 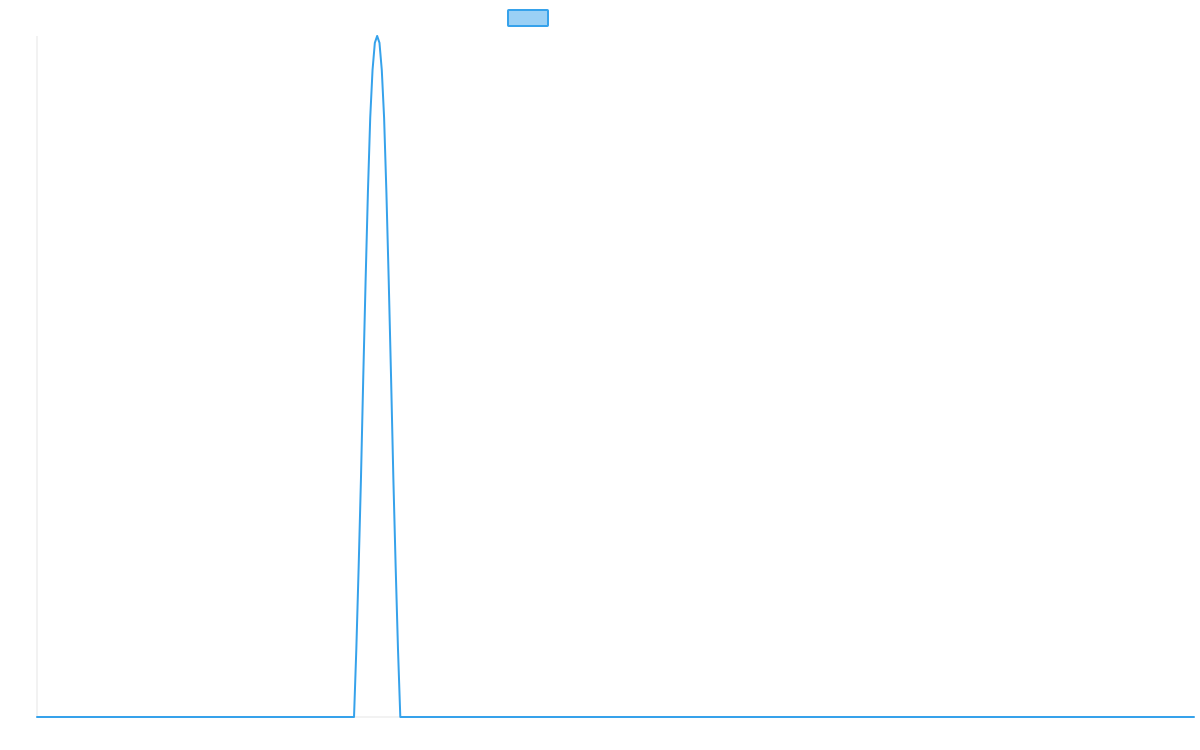 I want to click on legend, so click(x=528, y=18).